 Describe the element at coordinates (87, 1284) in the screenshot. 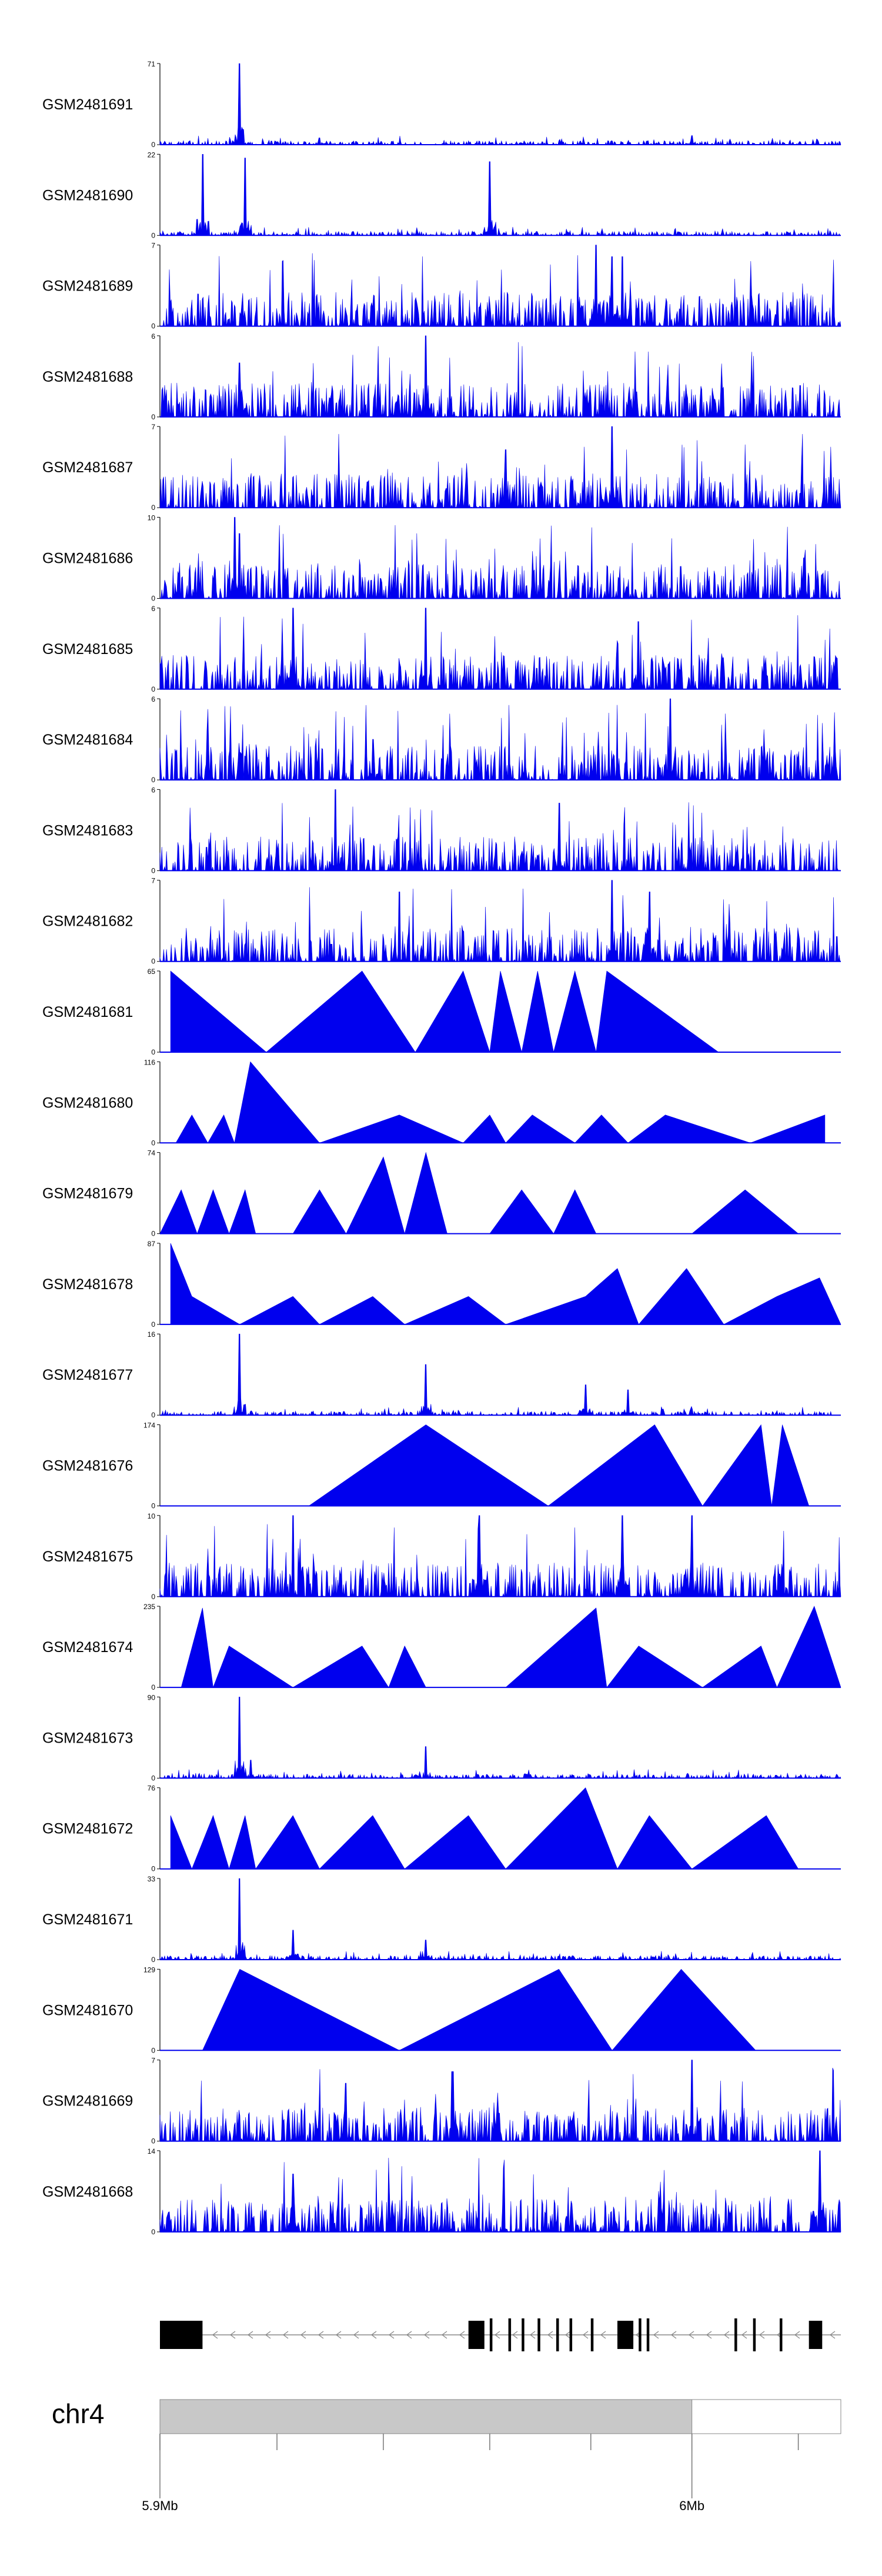

I see `track-label: GSM2481678` at that location.